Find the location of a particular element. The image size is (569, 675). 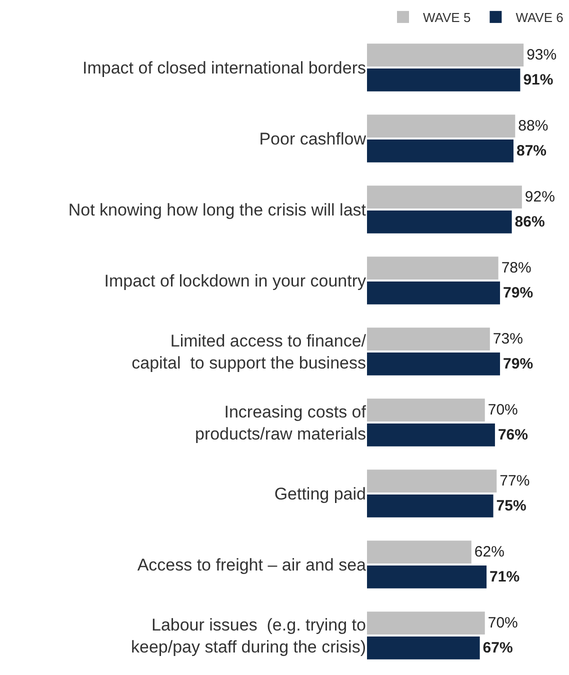

y-tick-label: Labour issues (e.g. trying to keep/pay staff during the crisis) is located at coordinates (248, 635).